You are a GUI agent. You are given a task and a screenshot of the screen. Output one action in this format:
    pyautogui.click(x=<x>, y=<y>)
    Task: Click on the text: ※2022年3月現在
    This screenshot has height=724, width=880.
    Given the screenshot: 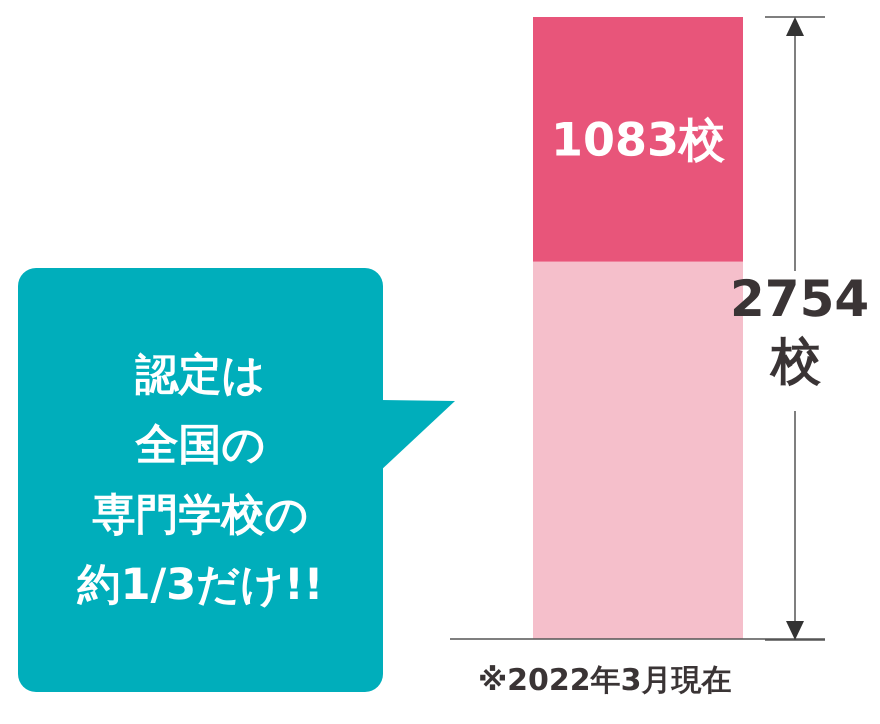 What is the action you would take?
    pyautogui.click(x=605, y=681)
    